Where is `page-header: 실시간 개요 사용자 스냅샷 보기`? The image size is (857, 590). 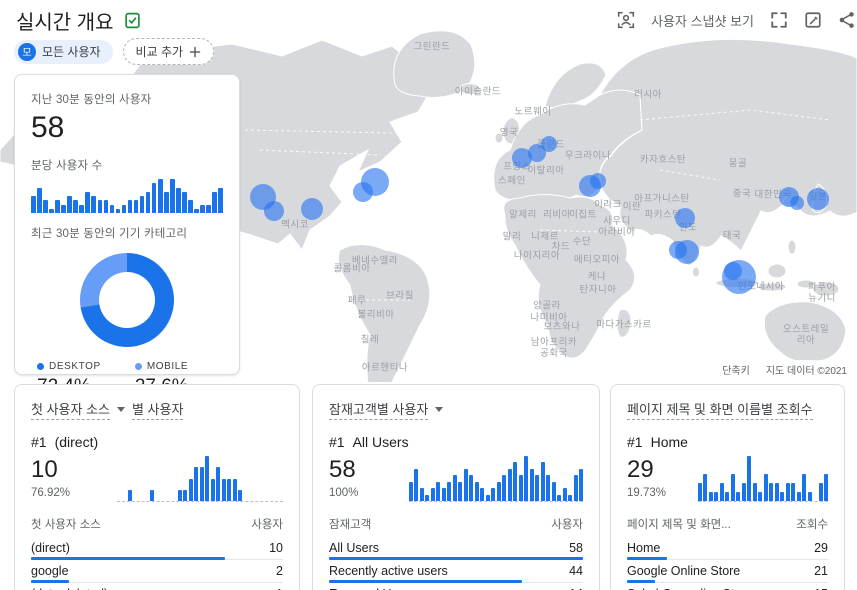
page-header: 실시간 개요 사용자 스냅샷 보기 is located at coordinates (428, 17).